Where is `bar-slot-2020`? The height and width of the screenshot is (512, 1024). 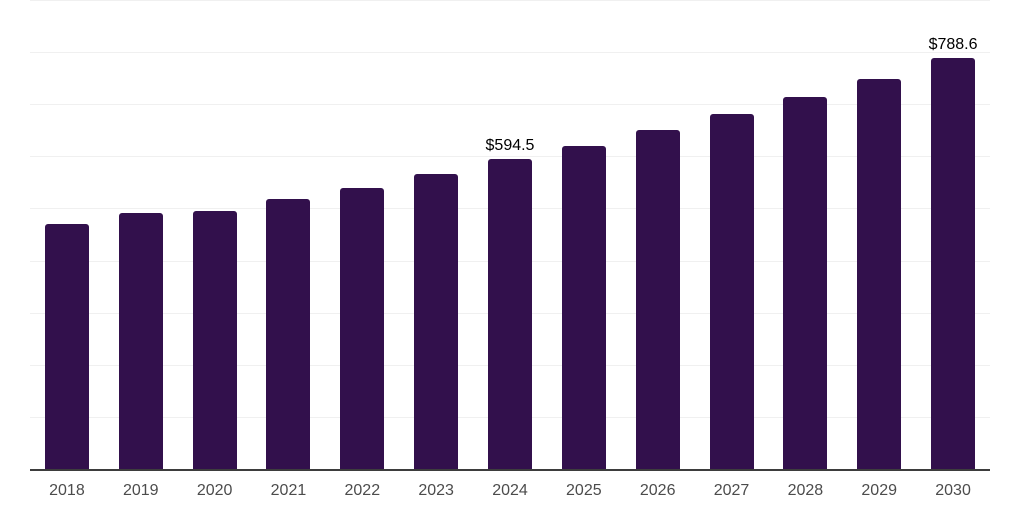
bar-slot-2020 is located at coordinates (215, 234).